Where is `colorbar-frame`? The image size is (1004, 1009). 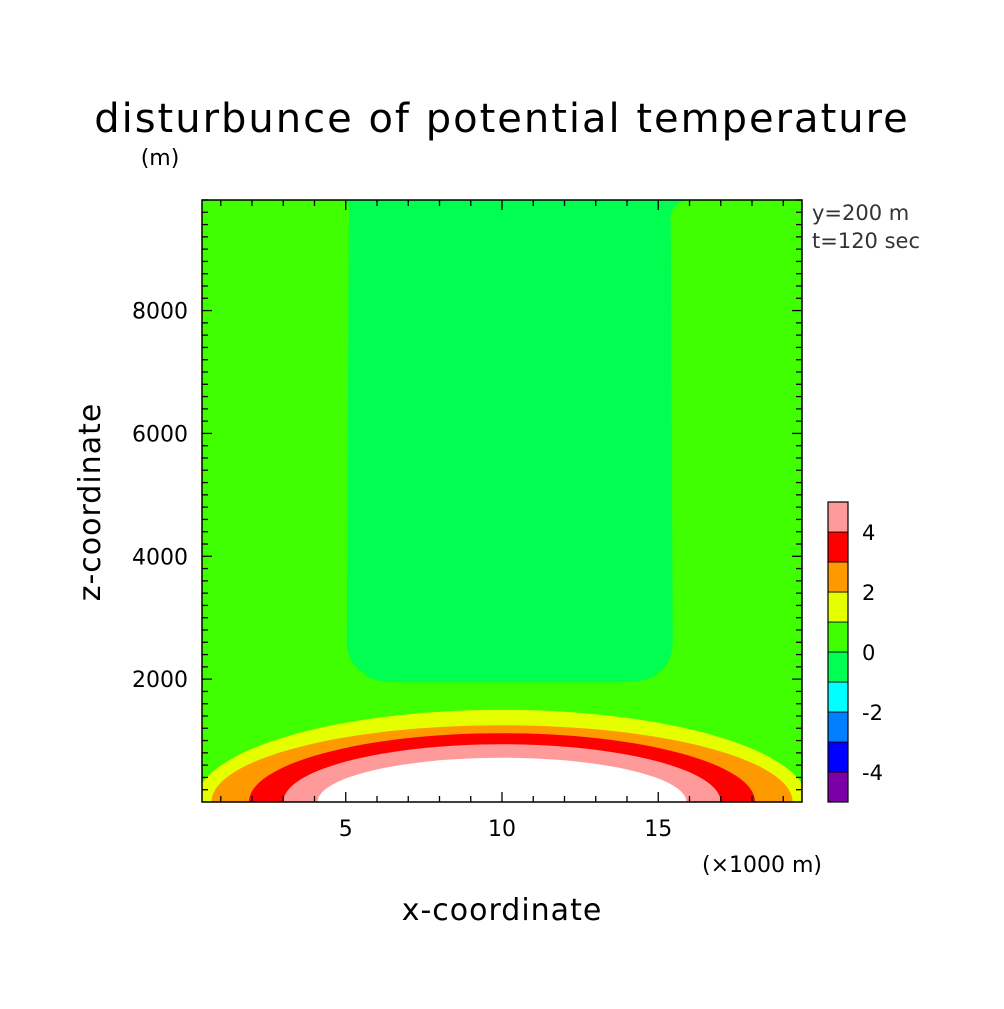 colorbar-frame is located at coordinates (838, 652).